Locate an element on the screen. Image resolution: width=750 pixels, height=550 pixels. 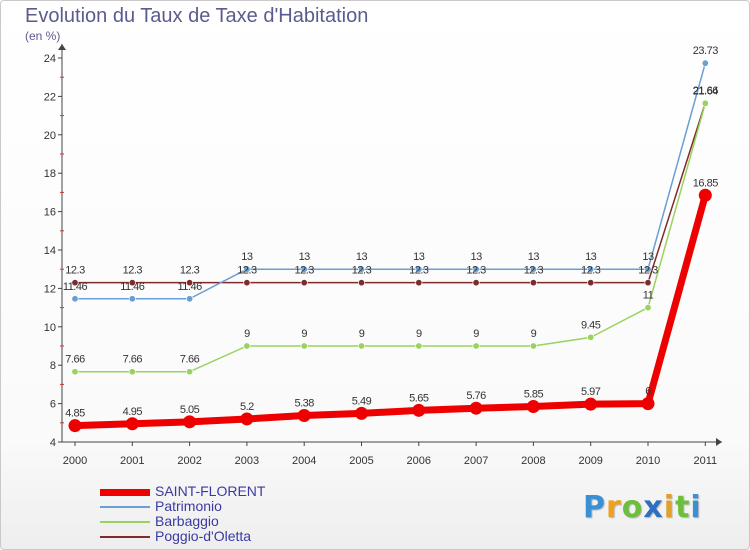
logo-letter: r is located at coordinates (614, 507).